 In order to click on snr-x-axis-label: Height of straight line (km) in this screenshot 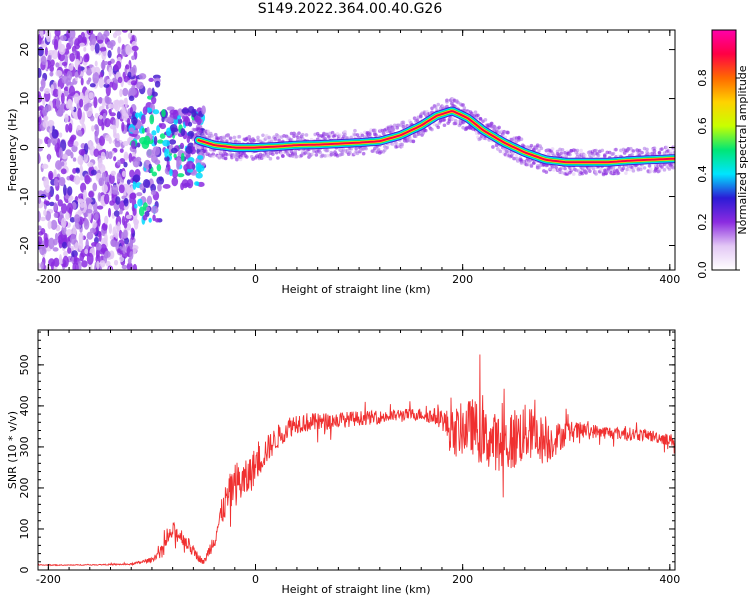, I will do `click(355, 589)`.